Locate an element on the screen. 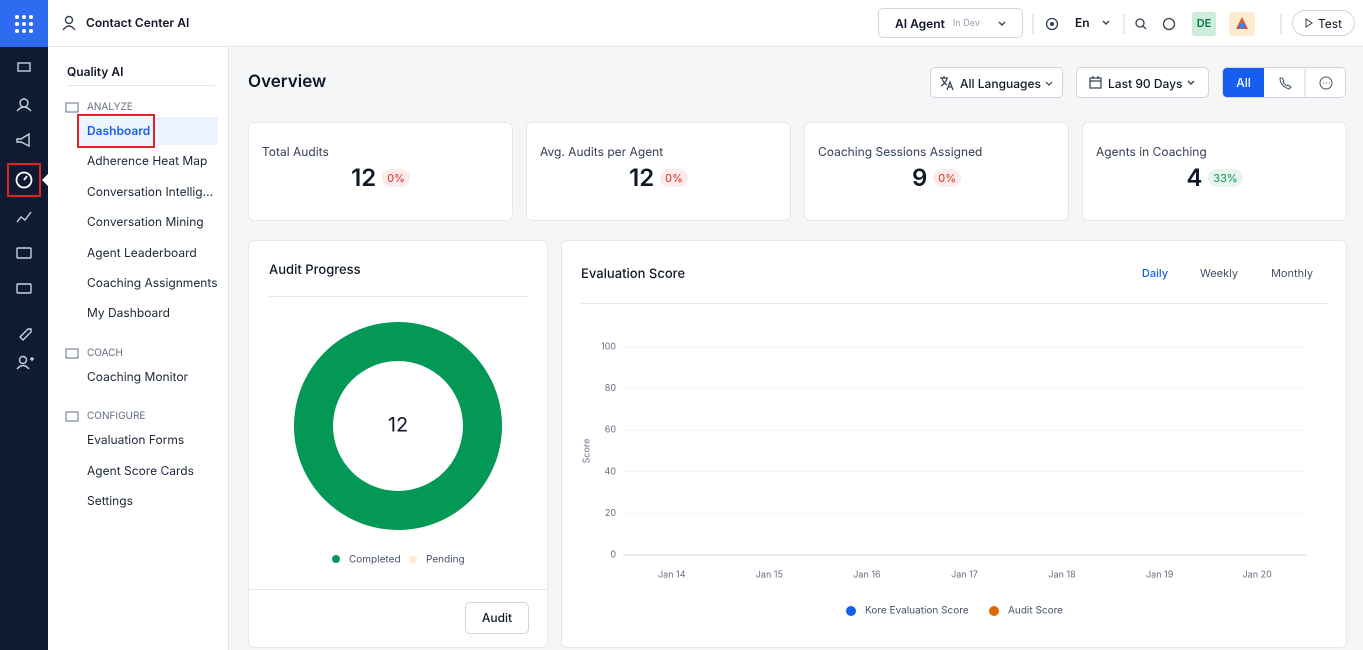 Image resolution: width=1363 pixels, height=650 pixels. card-title: Audit Progress is located at coordinates (315, 270).